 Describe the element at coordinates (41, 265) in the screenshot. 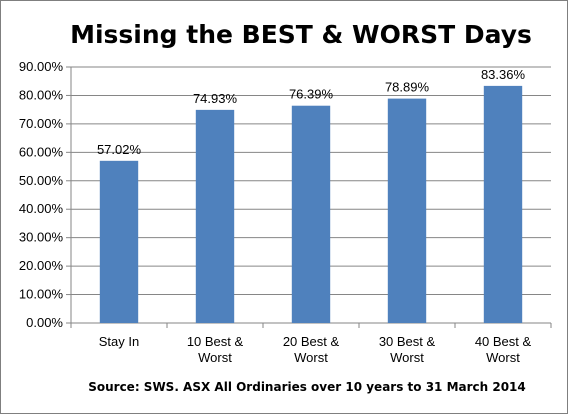

I see `y-tick-label: 20.00%` at that location.